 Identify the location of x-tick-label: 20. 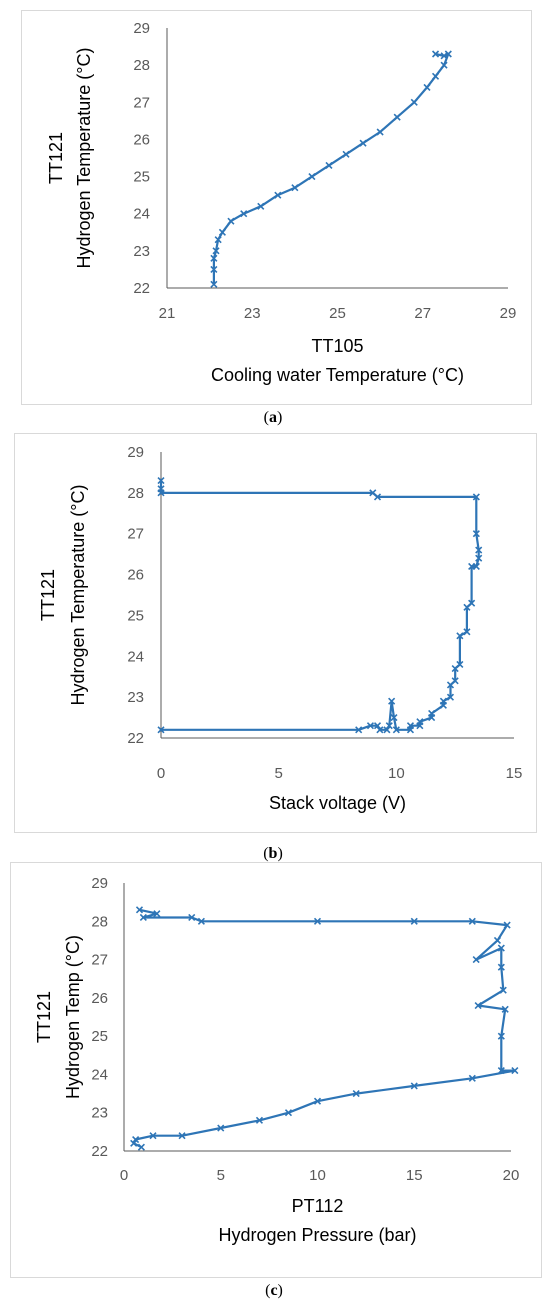
(511, 1175).